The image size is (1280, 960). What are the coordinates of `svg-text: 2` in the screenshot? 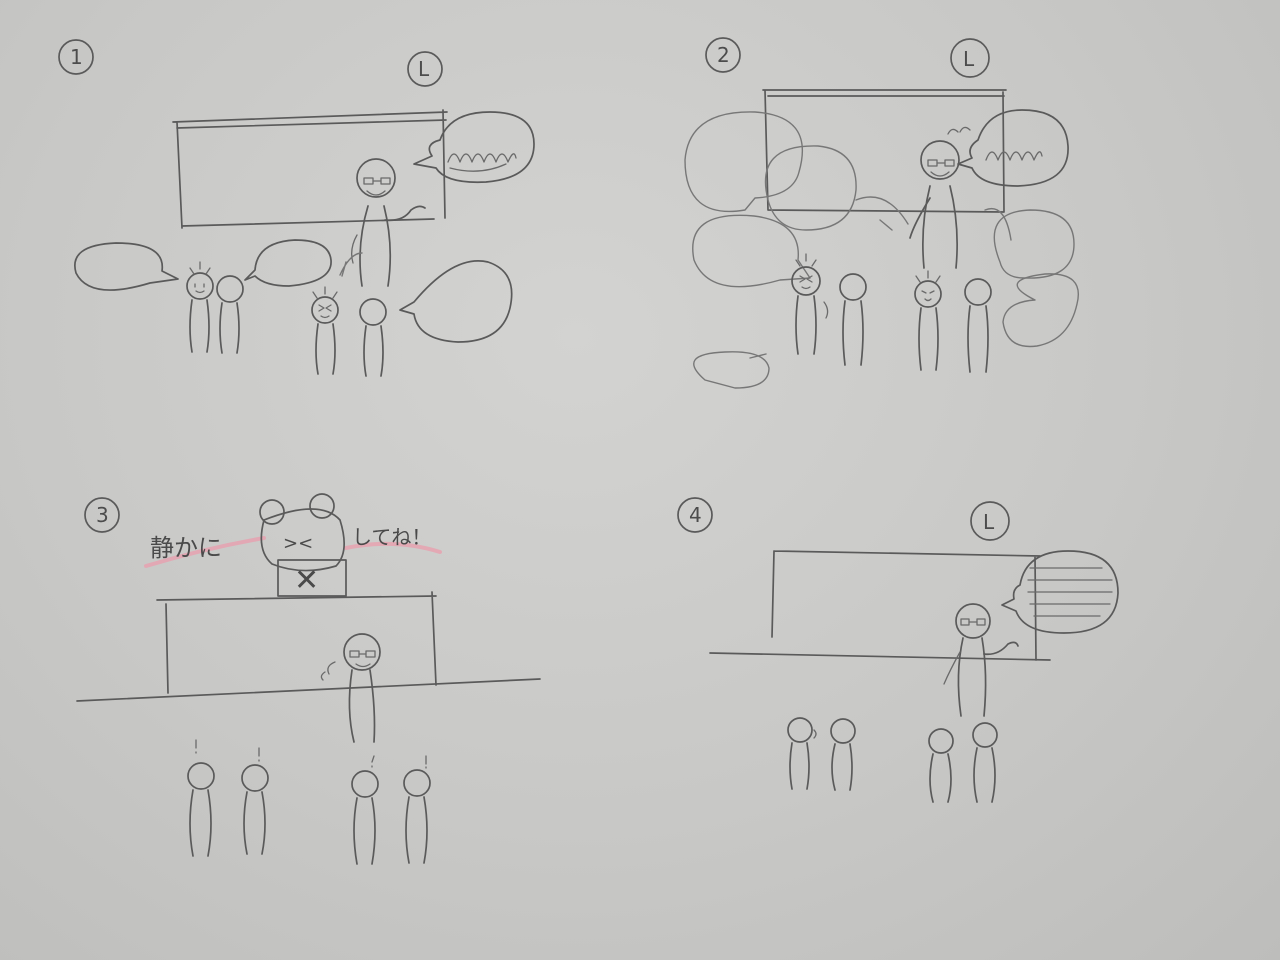 It's located at (723, 55).